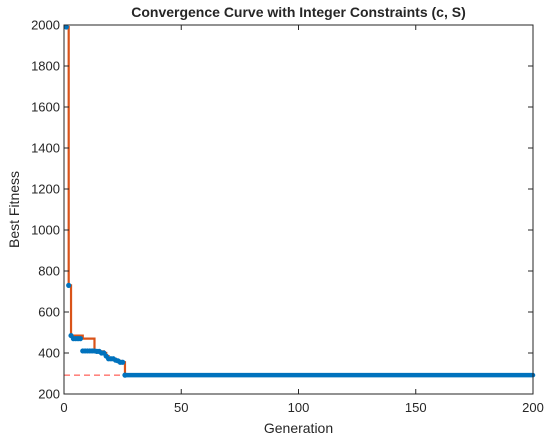 This screenshot has width=550, height=441. What do you see at coordinates (45, 230) in the screenshot?
I see `y-tick-label: 1000` at bounding box center [45, 230].